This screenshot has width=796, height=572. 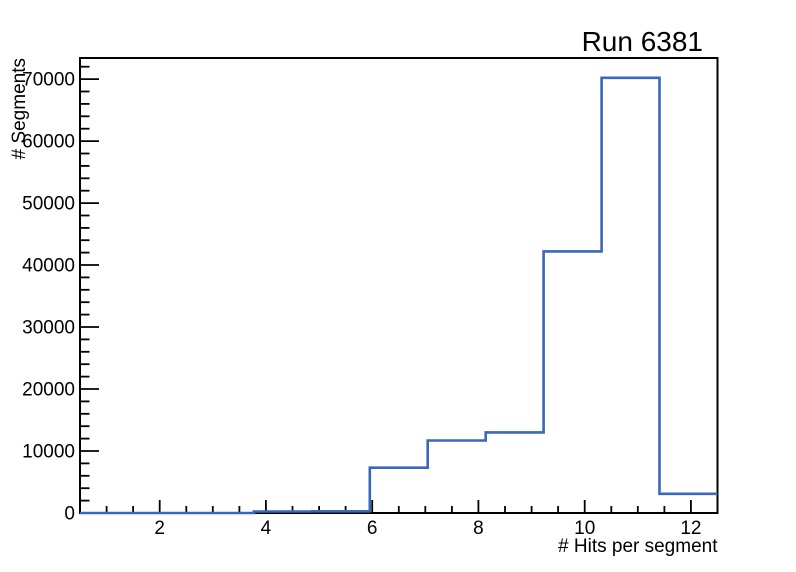 I want to click on y-axis-title: # Segments, so click(x=19, y=108).